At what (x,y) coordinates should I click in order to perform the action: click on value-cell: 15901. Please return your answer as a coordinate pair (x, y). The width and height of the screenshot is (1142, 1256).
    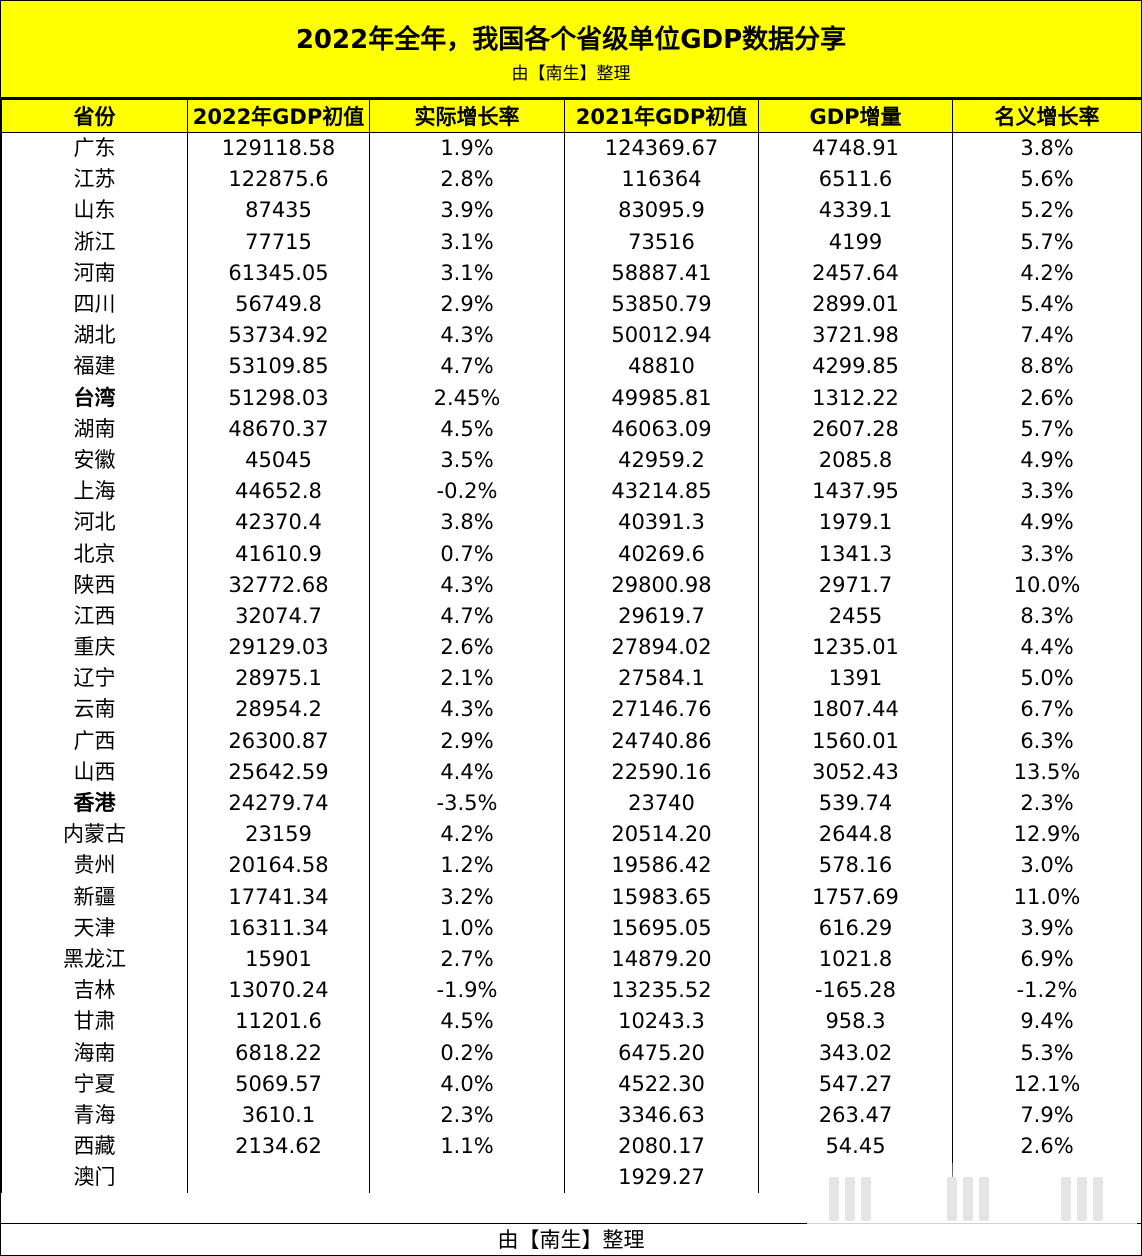
    Looking at the image, I should click on (278, 959).